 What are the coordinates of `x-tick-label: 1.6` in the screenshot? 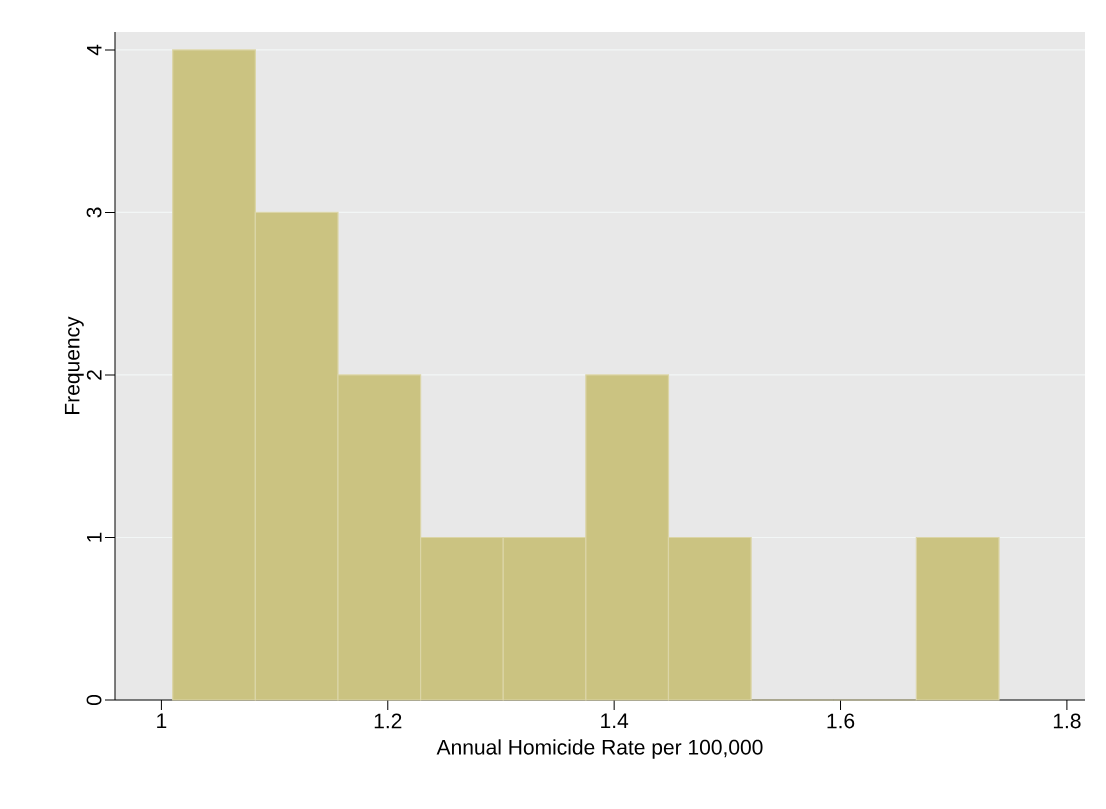 It's located at (841, 721).